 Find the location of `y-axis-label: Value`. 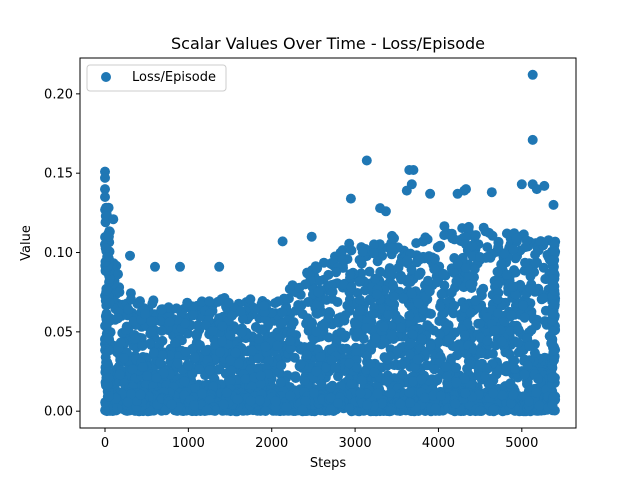

y-axis-label: Value is located at coordinates (26, 243).